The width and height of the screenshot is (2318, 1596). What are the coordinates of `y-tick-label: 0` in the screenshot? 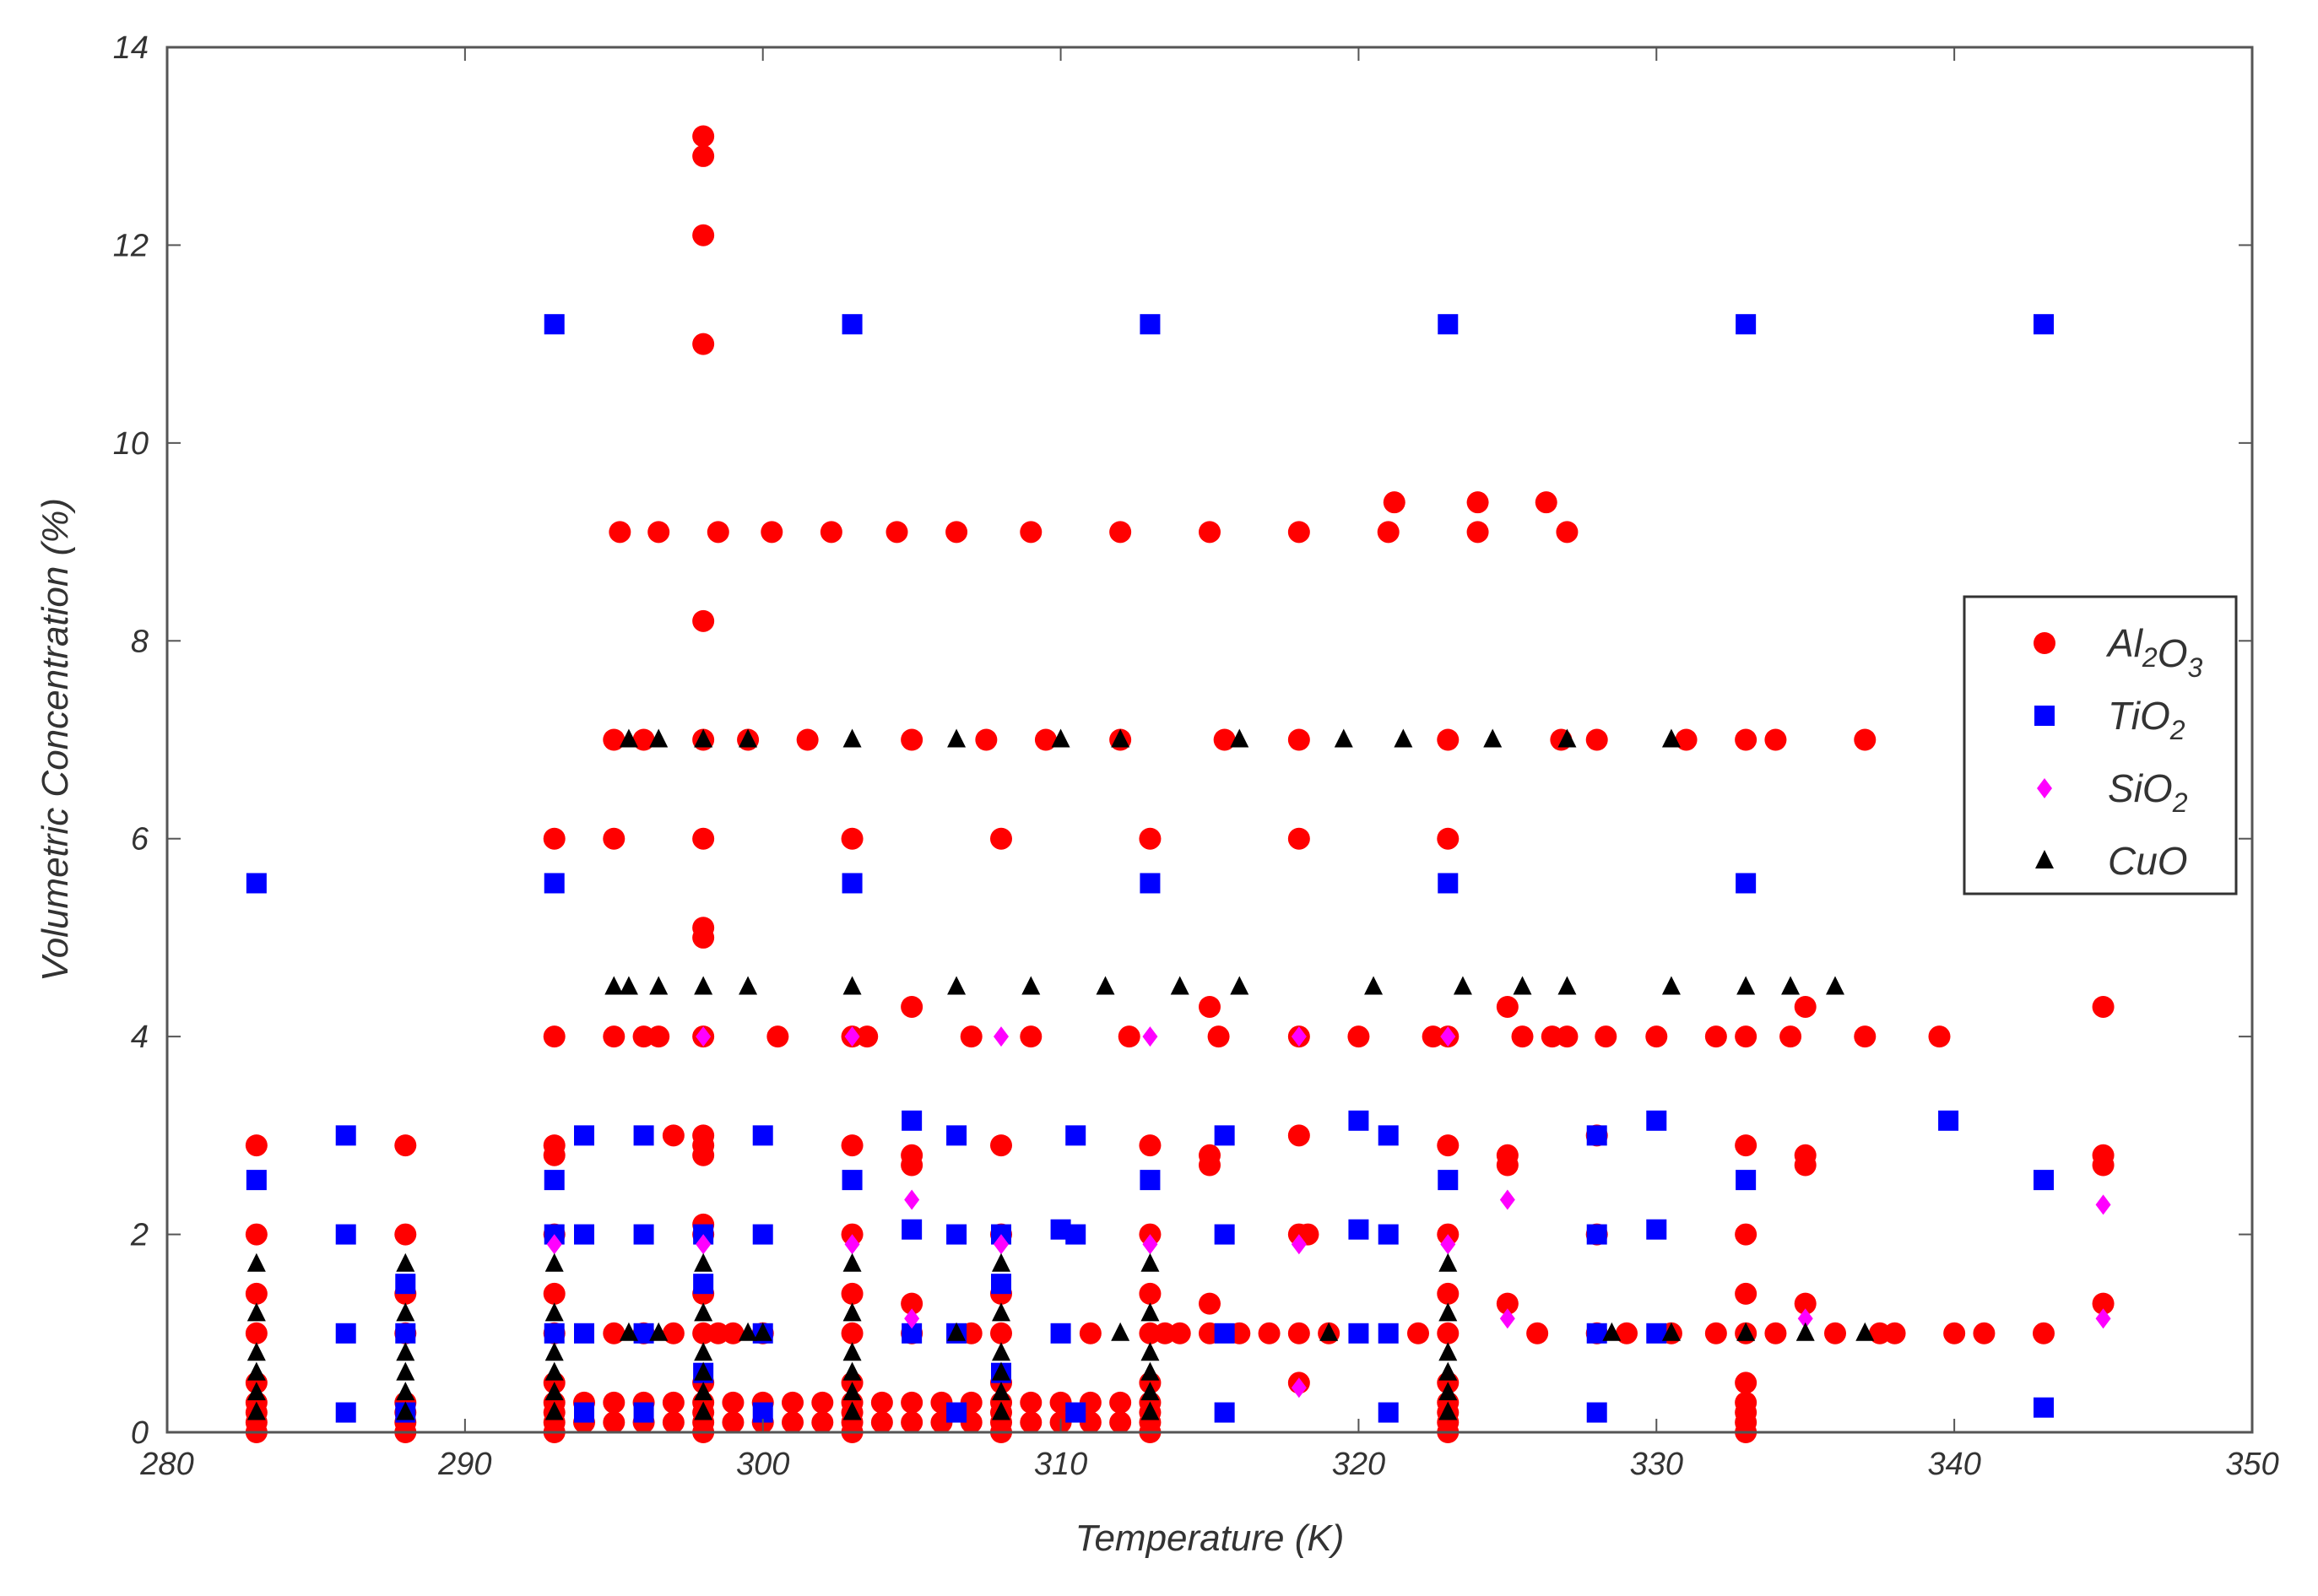 It's located at (140, 1433).